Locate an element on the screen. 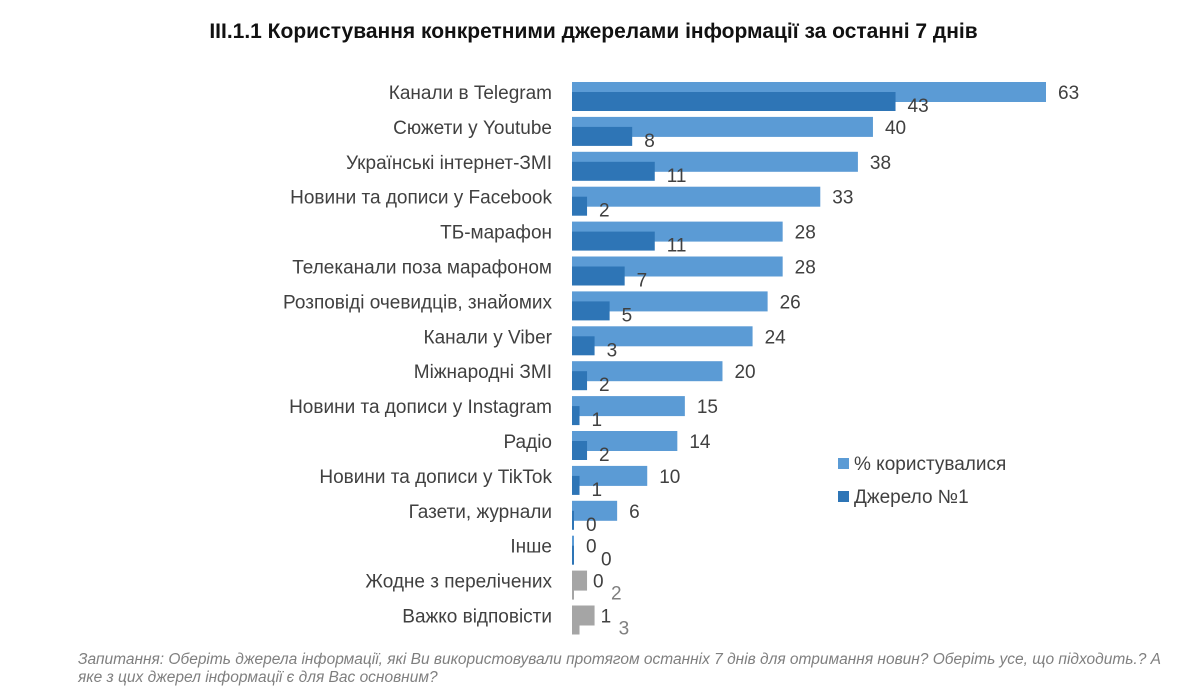 This screenshot has width=1187, height=693. value-label-used: 0 is located at coordinates (591, 547).